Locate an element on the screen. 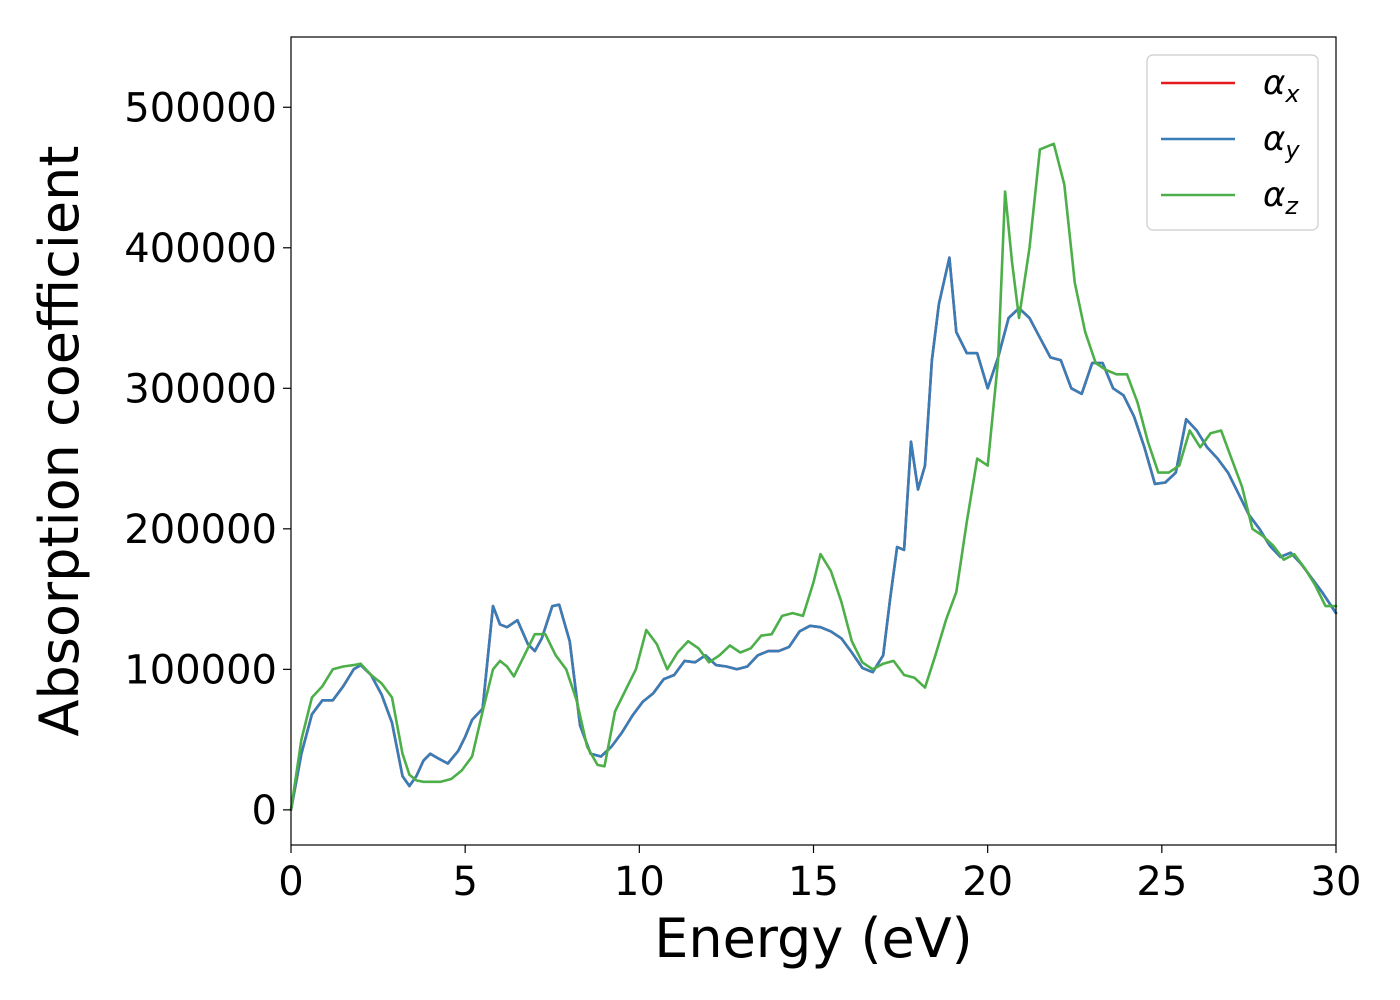 This screenshot has width=1400, height=1000. legend-label-alpha-y: αy is located at coordinates (1281, 141).